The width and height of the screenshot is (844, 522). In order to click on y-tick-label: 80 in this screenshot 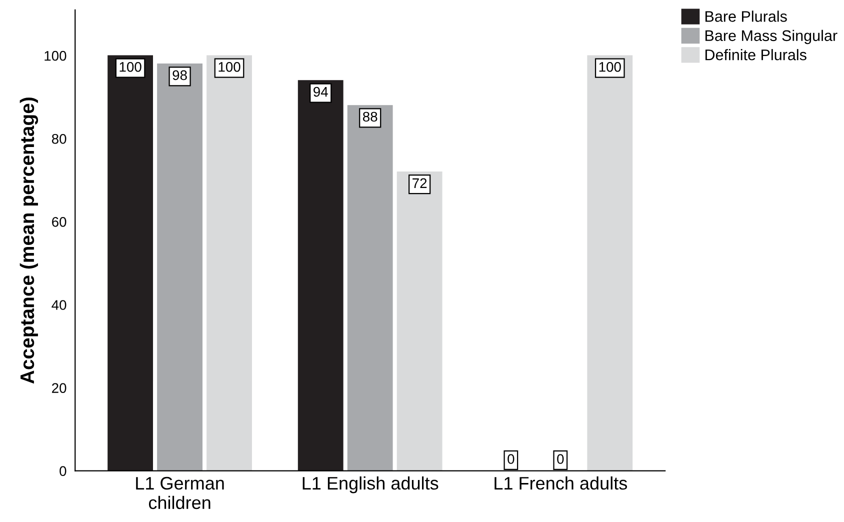, I will do `click(59, 139)`.